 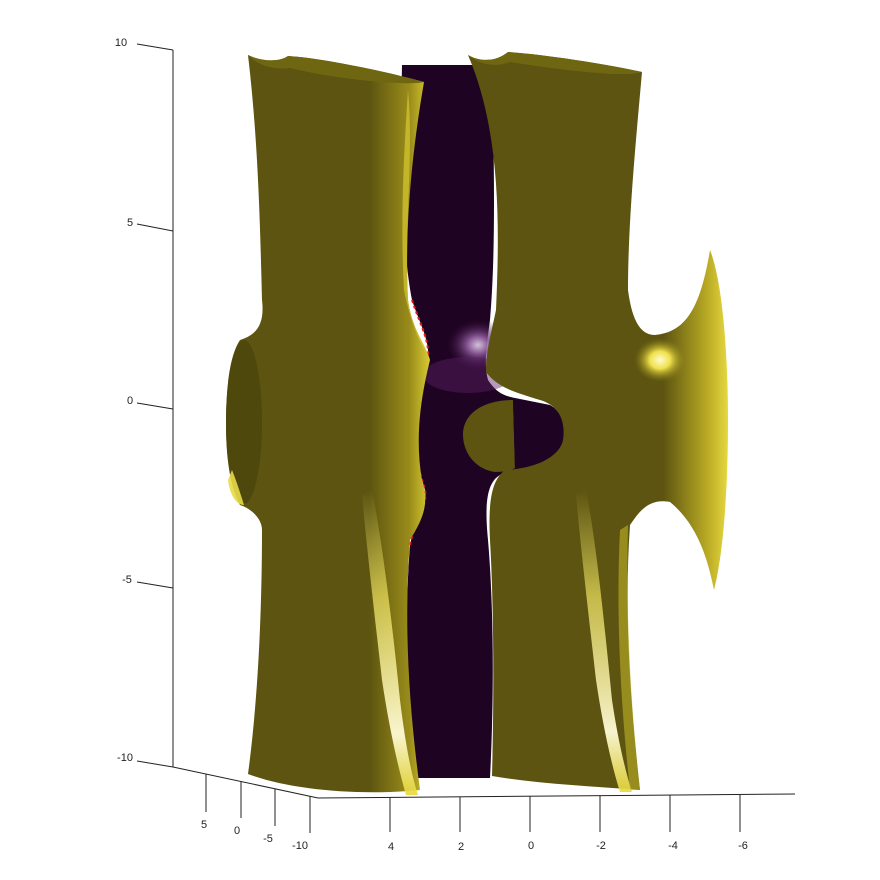 What do you see at coordinates (601, 846) in the screenshot?
I see `x-tick-label: -2` at bounding box center [601, 846].